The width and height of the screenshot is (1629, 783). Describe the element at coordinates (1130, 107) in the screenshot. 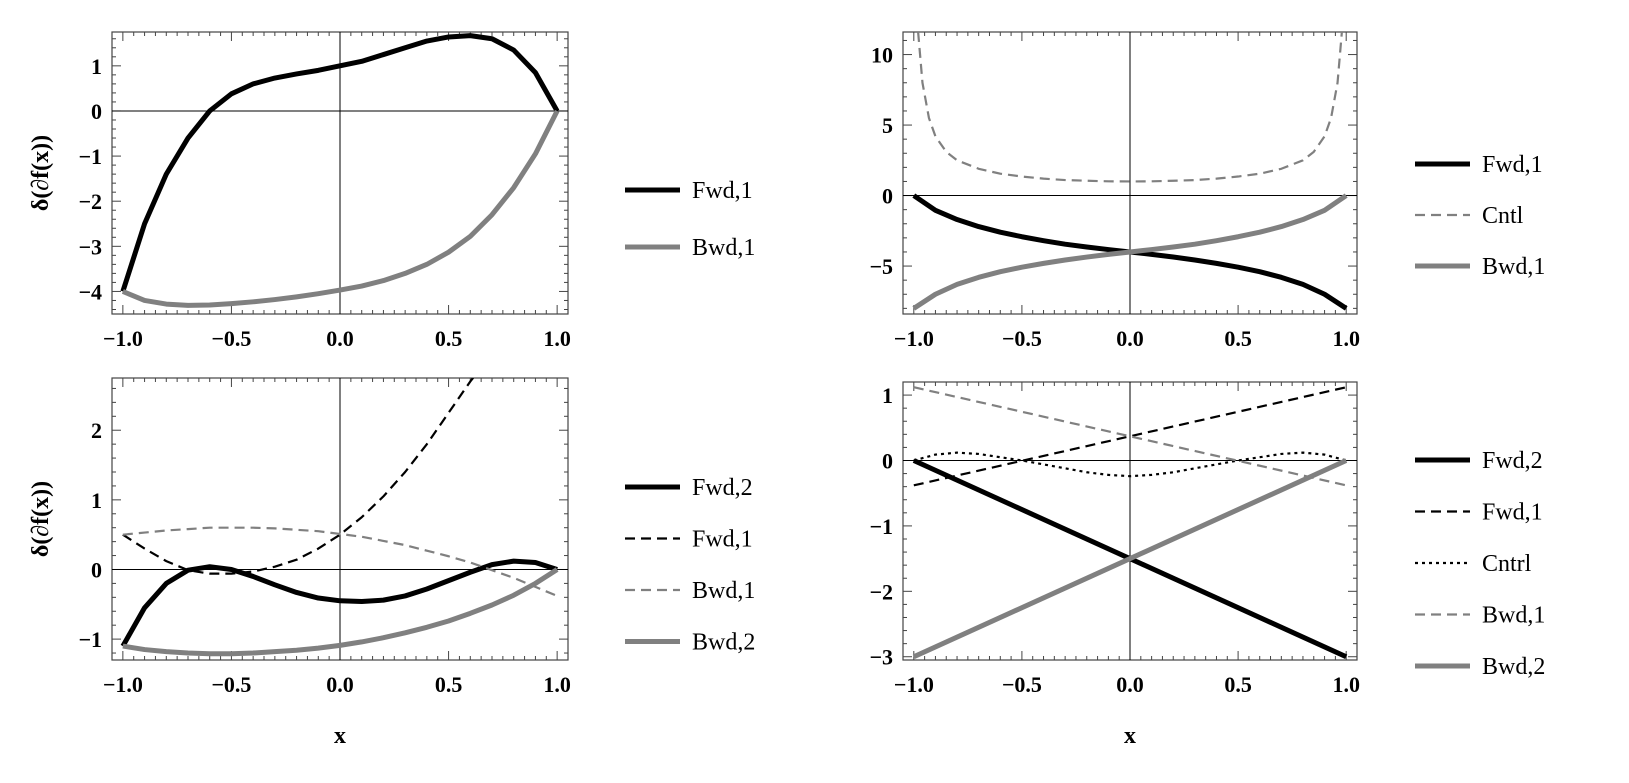

I see `series-line-cntl` at that location.